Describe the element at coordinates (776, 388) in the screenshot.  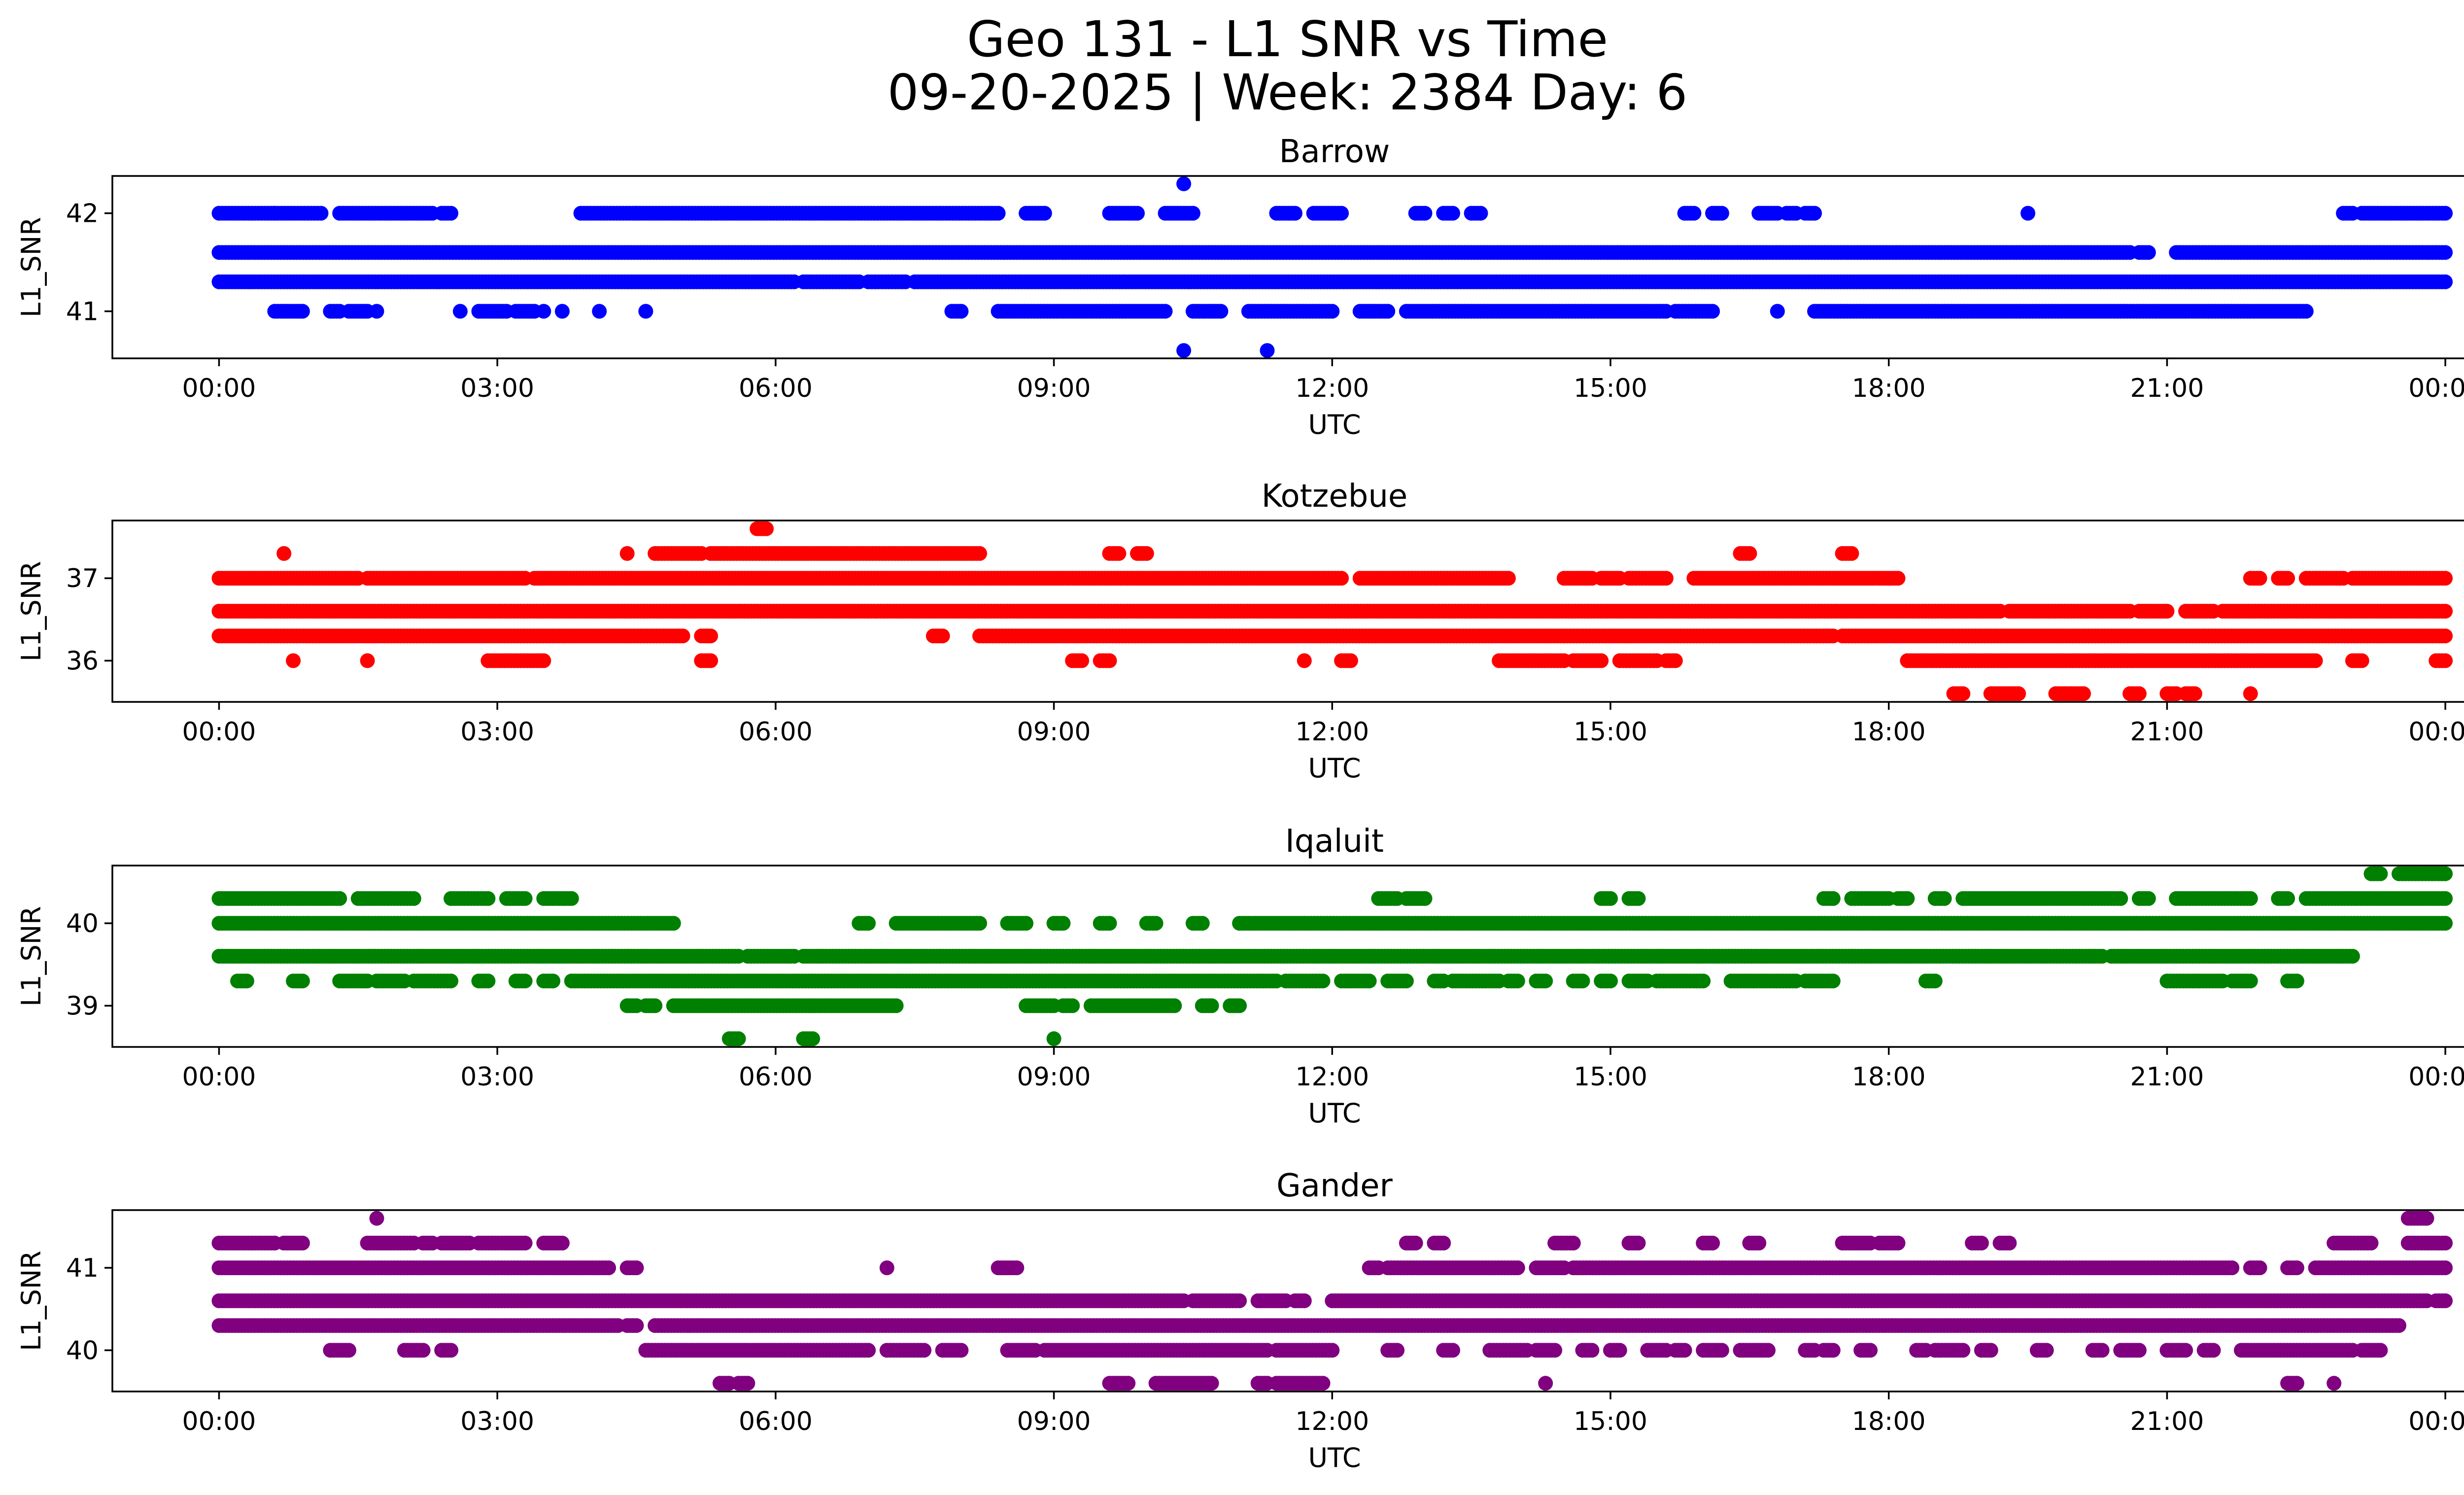
I see `x-tick-label: 06:00` at that location.